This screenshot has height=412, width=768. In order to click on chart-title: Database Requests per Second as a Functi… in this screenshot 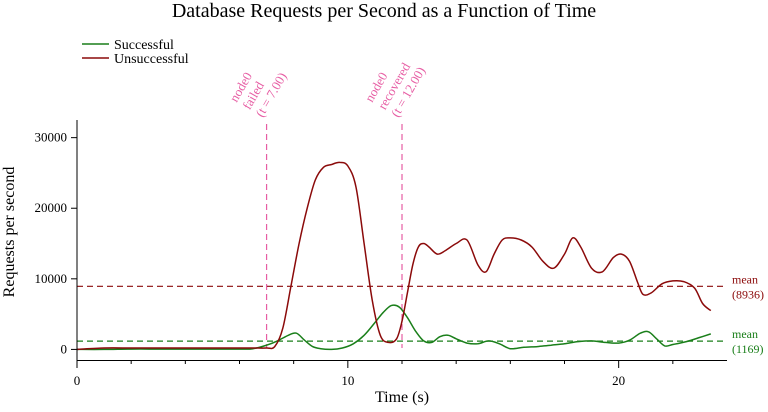, I will do `click(384, 11)`.